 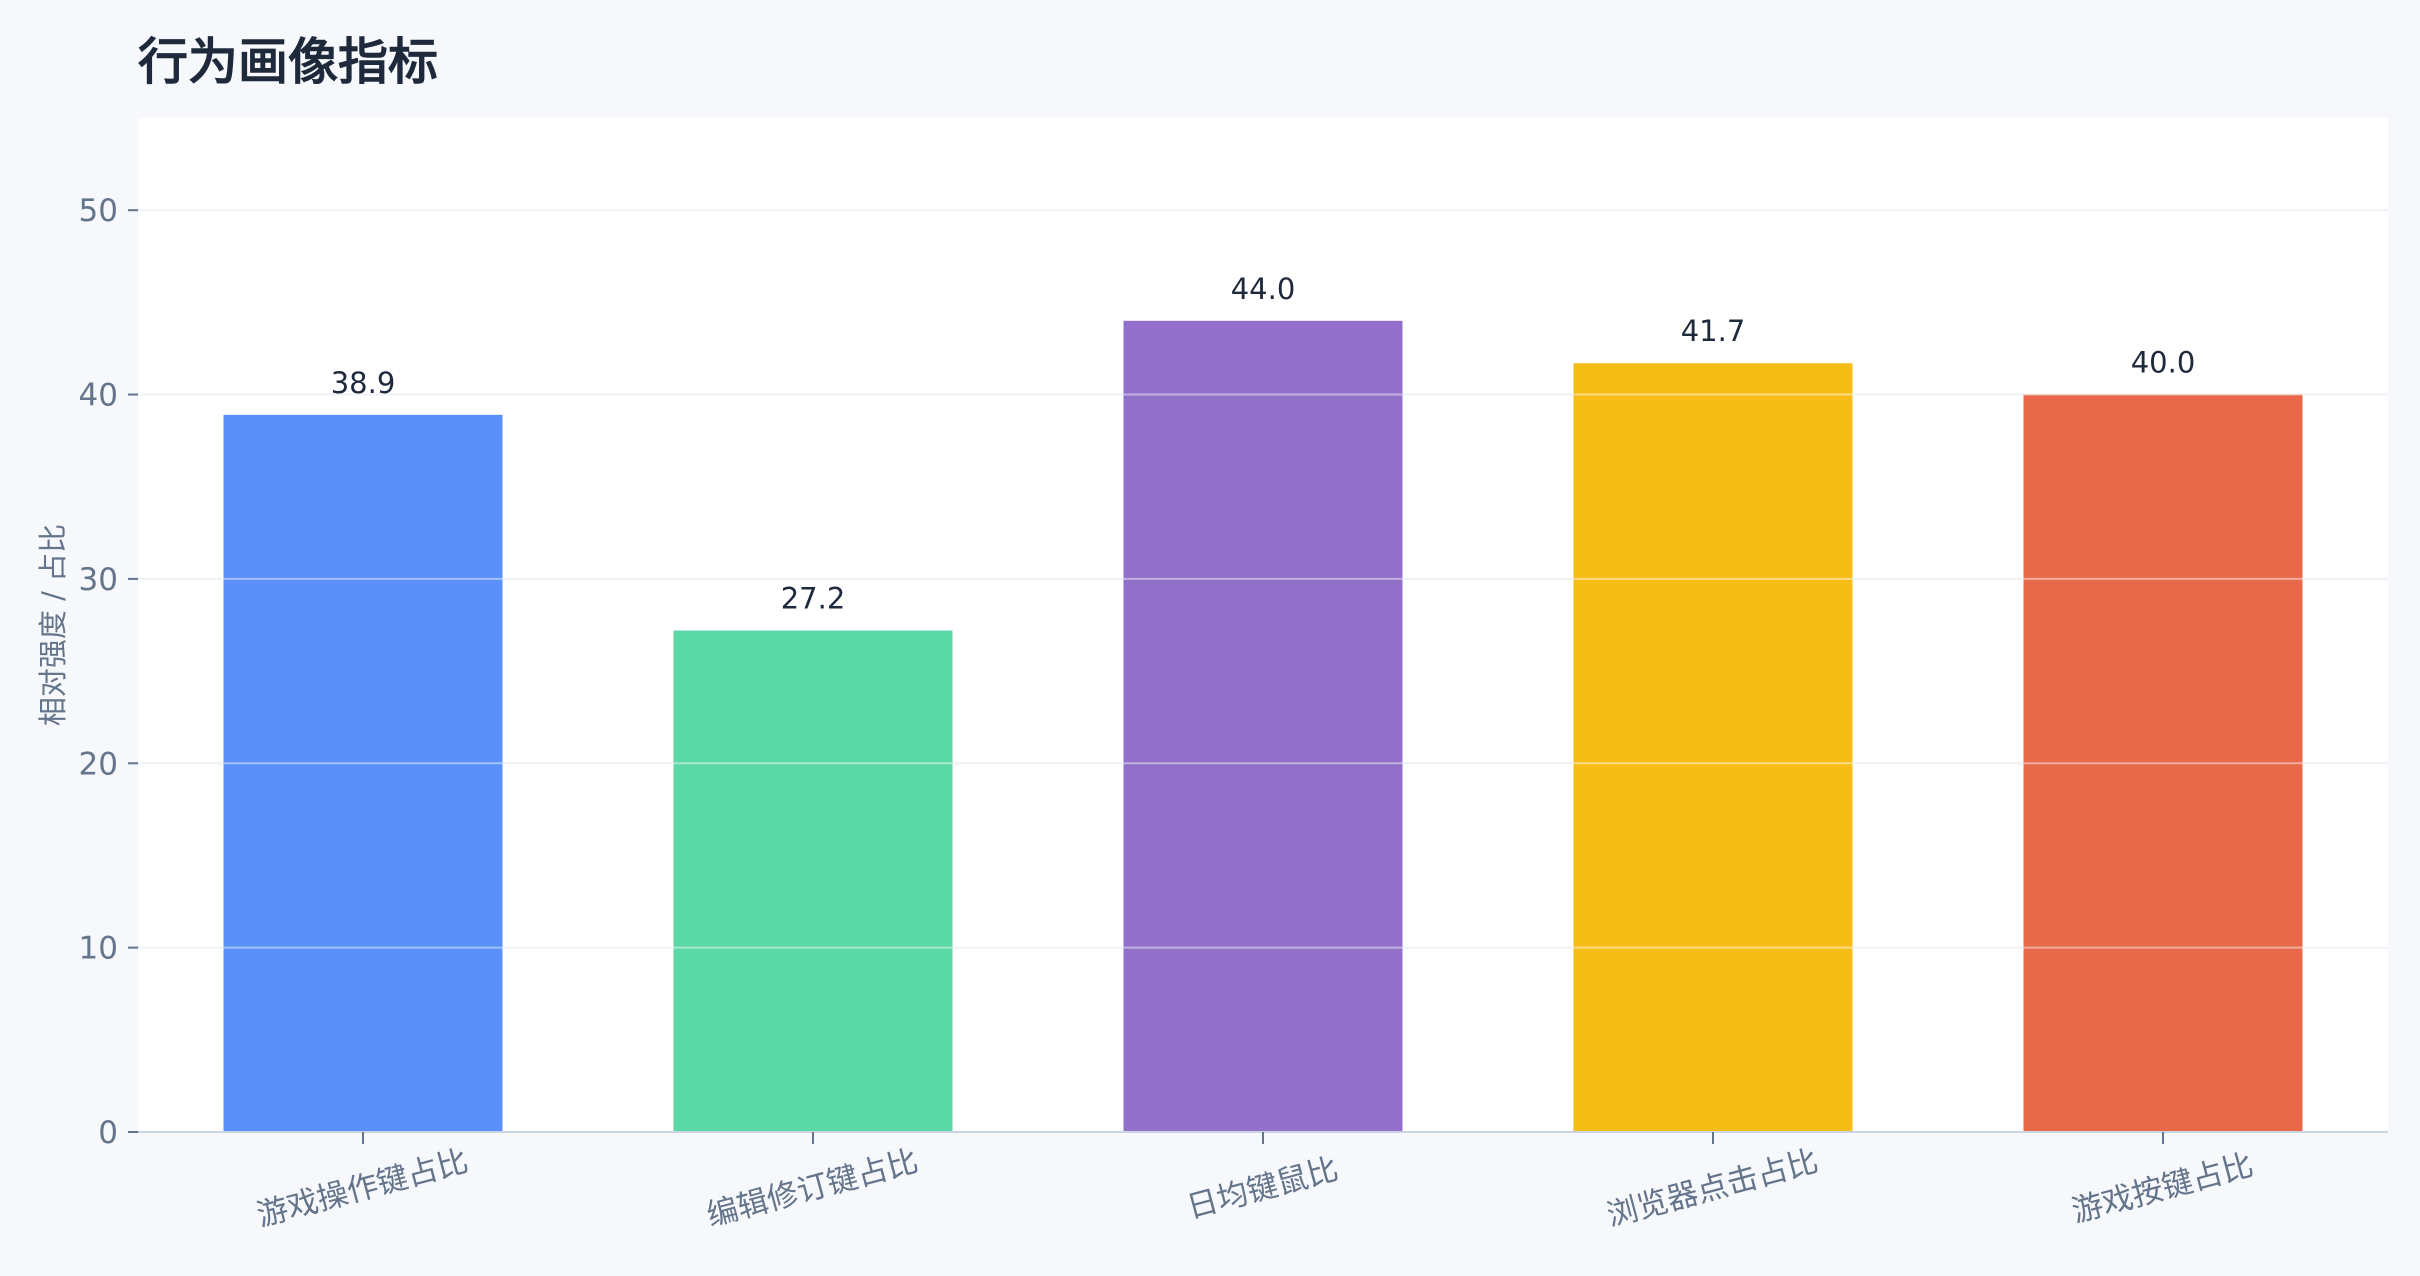 What do you see at coordinates (108, 672) in the screenshot?
I see `y-axis: 0 10 20 30 40 50` at bounding box center [108, 672].